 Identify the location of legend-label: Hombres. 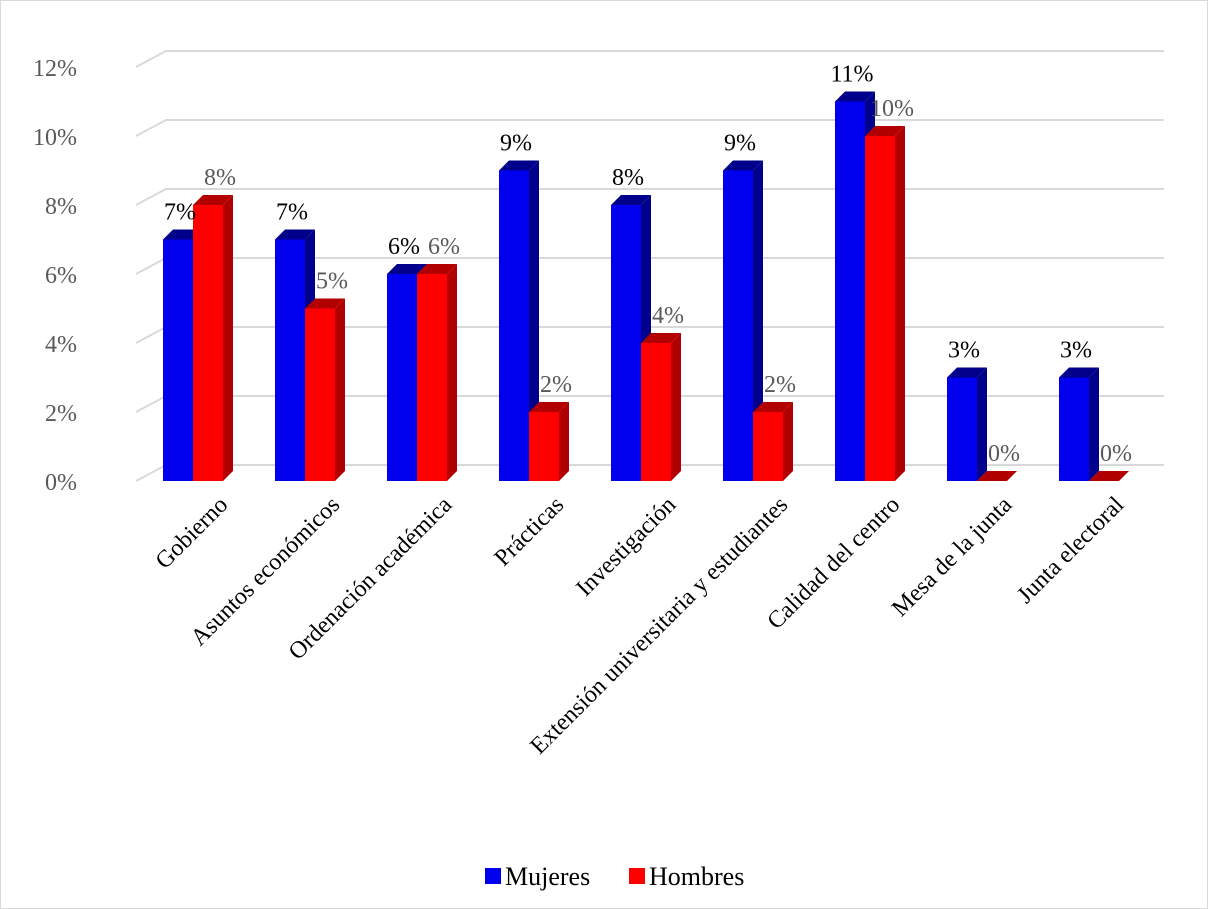
(696, 876).